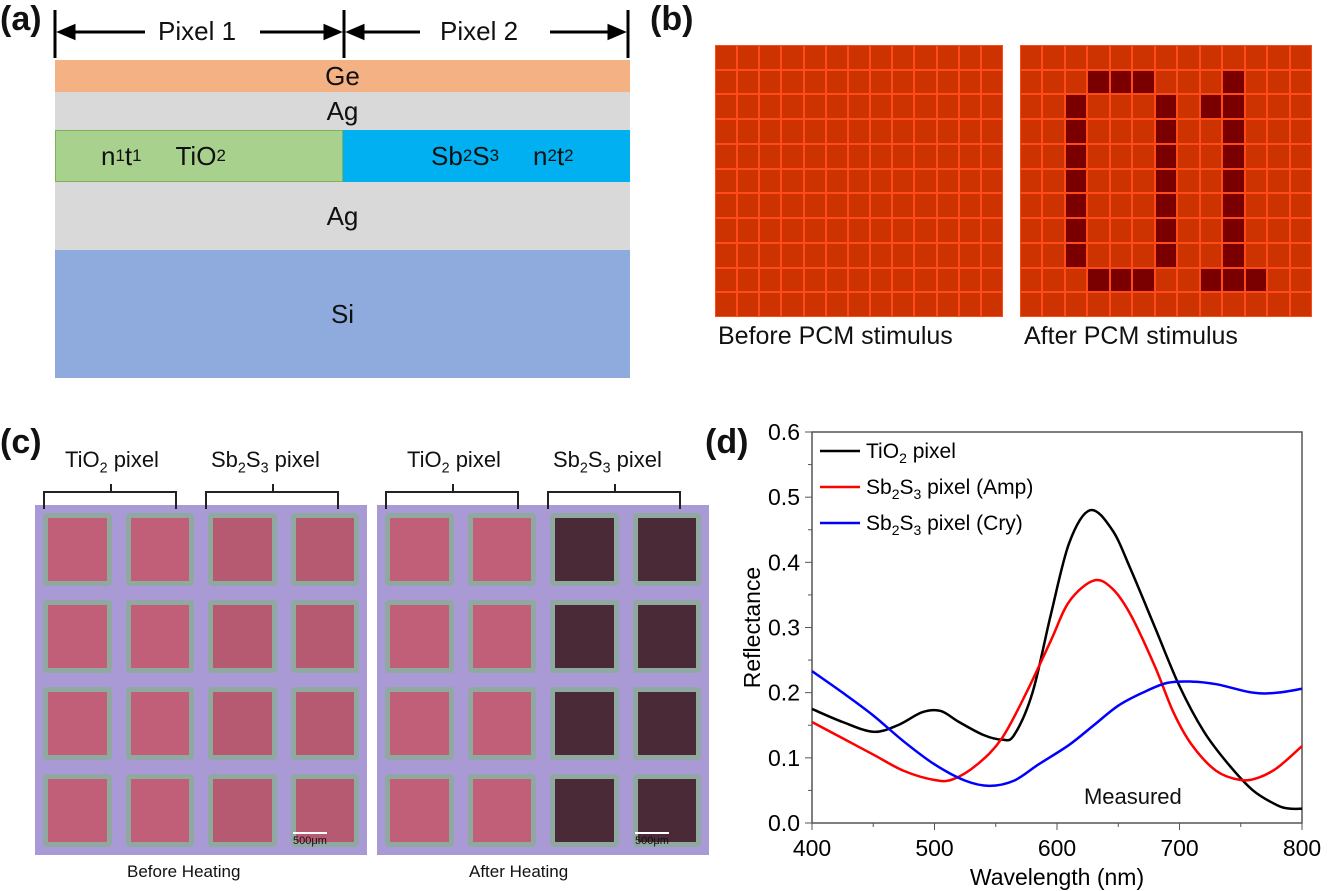  What do you see at coordinates (1131, 336) in the screenshot?
I see `after-caption: After PCM stimulus` at bounding box center [1131, 336].